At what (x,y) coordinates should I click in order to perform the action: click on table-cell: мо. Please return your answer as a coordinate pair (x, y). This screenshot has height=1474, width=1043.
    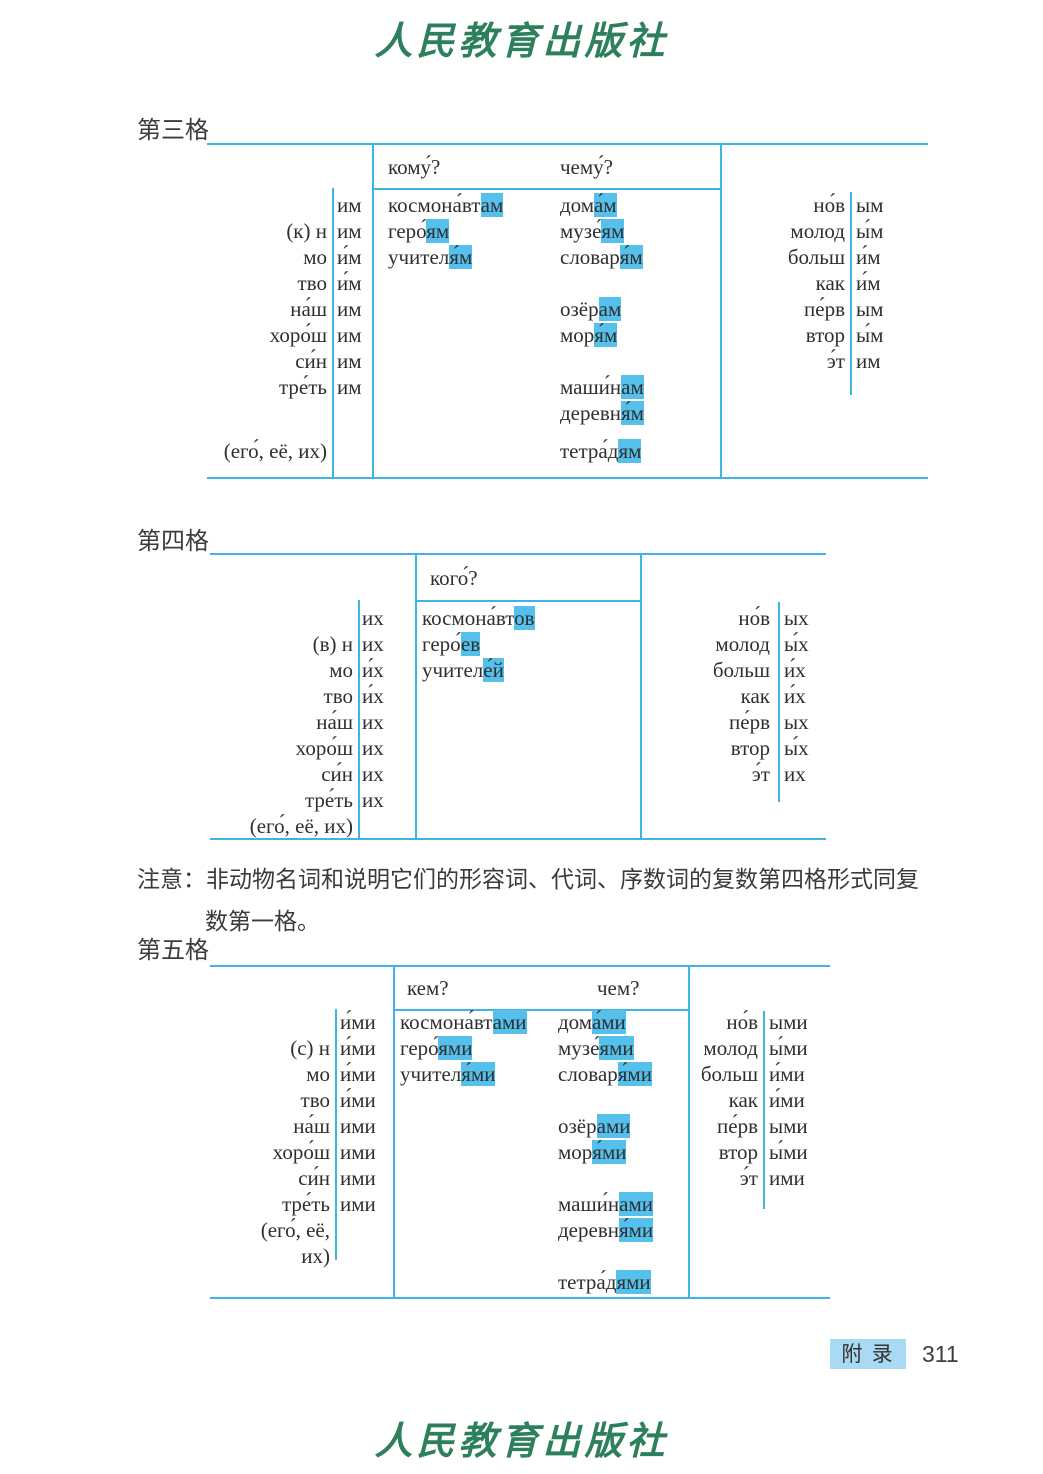
    Looking at the image, I should click on (315, 257).